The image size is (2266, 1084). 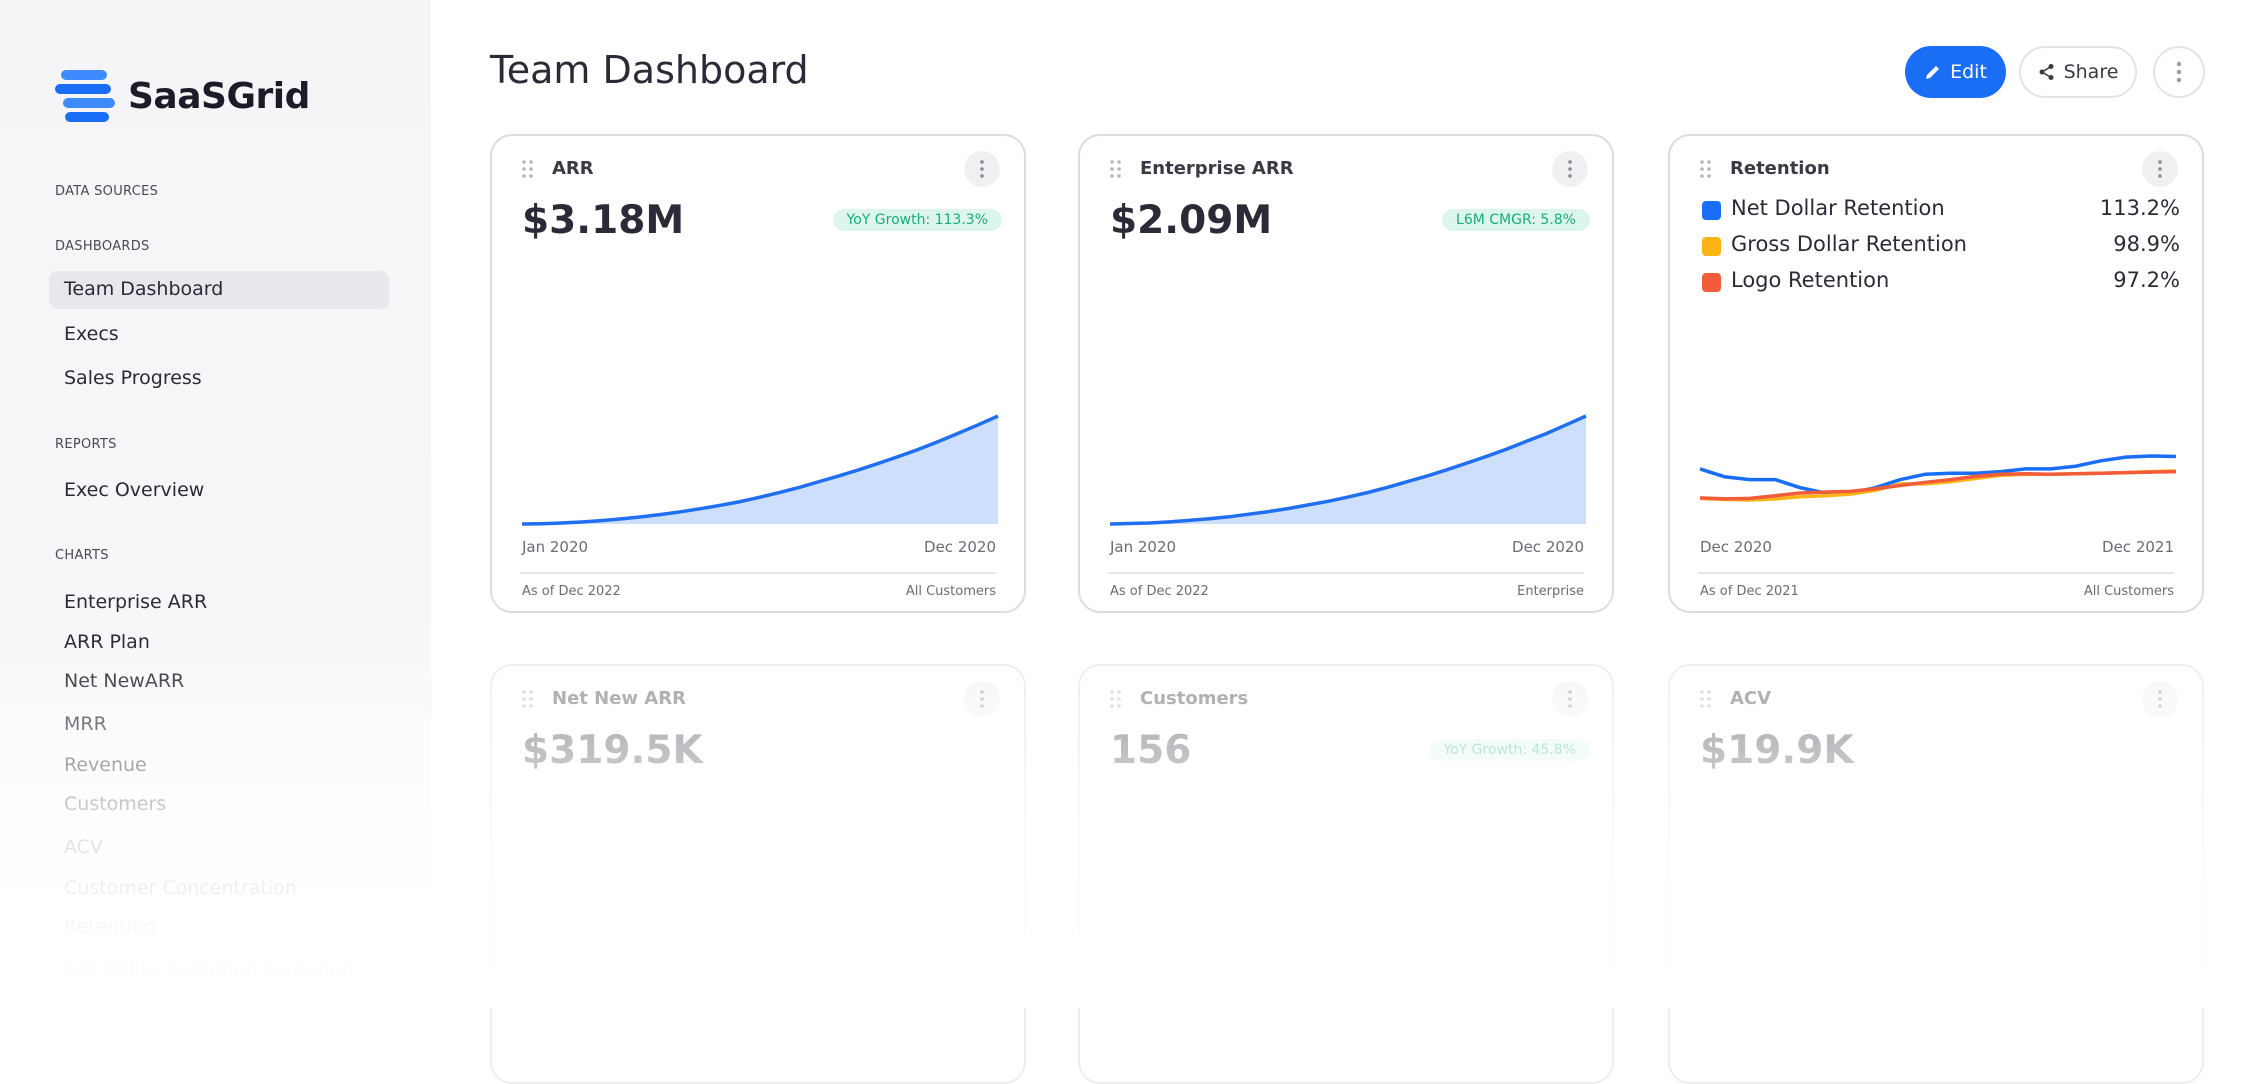 I want to click on nav-item: Net NewARR, so click(x=124, y=681).